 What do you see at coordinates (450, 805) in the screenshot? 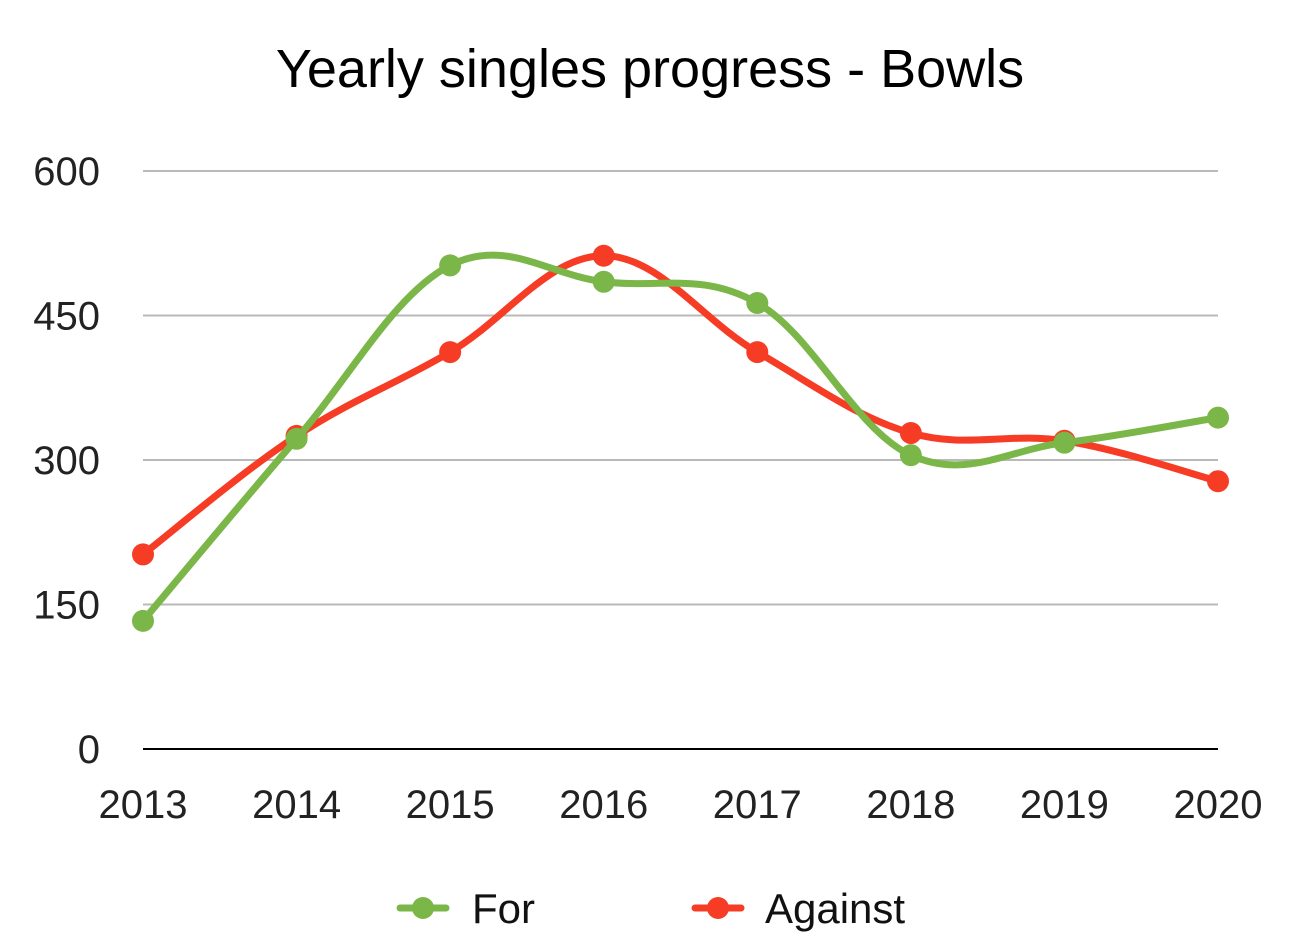
I see `x-tick-label: 2015` at bounding box center [450, 805].